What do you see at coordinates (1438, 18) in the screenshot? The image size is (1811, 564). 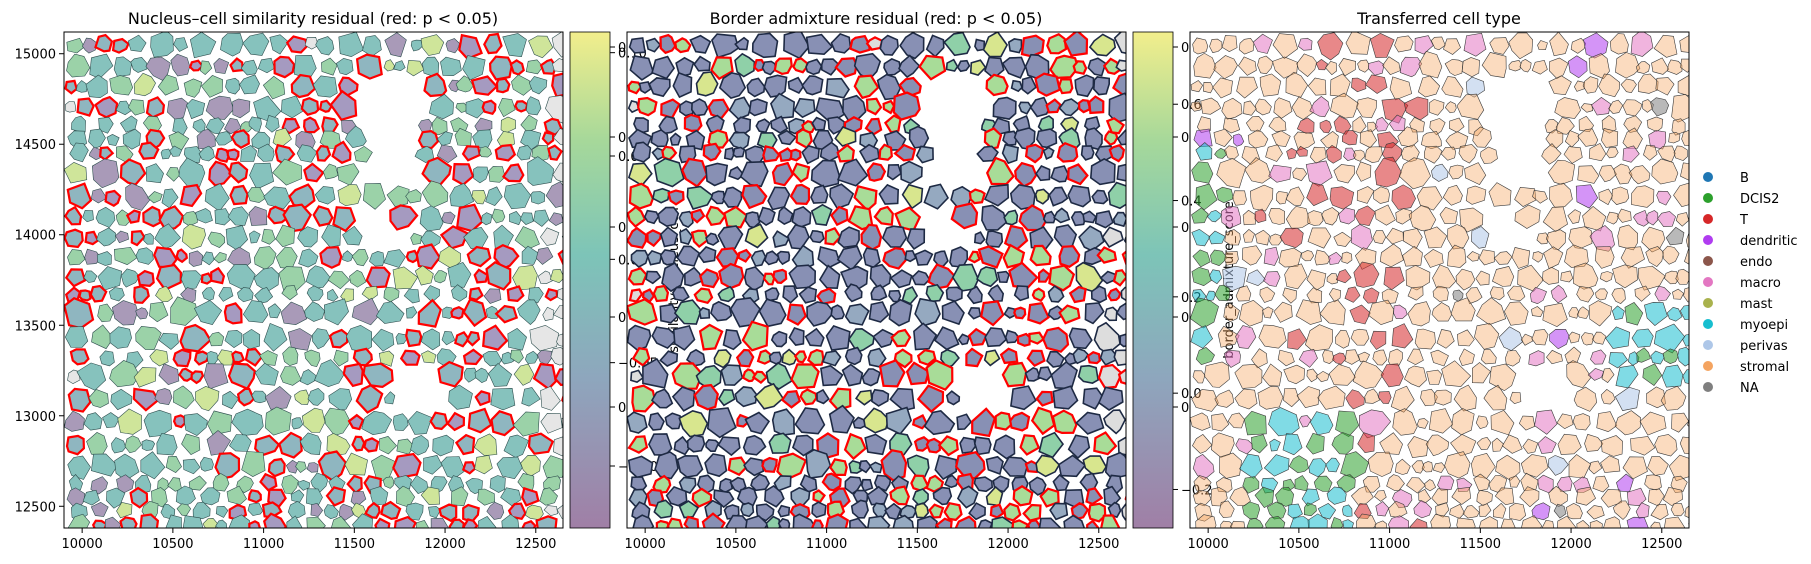 I see `panel3-title: Transferred cell type` at bounding box center [1438, 18].